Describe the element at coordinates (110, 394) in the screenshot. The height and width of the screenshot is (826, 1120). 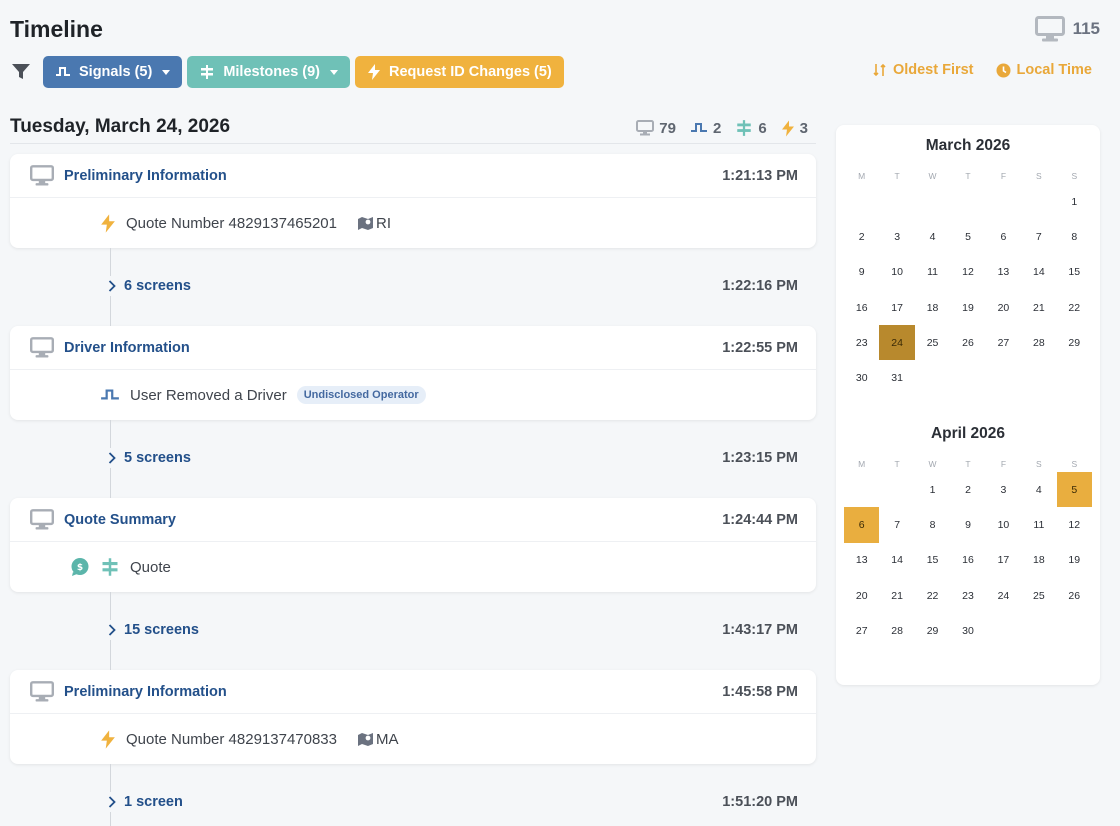
I see `signal-icon` at that location.